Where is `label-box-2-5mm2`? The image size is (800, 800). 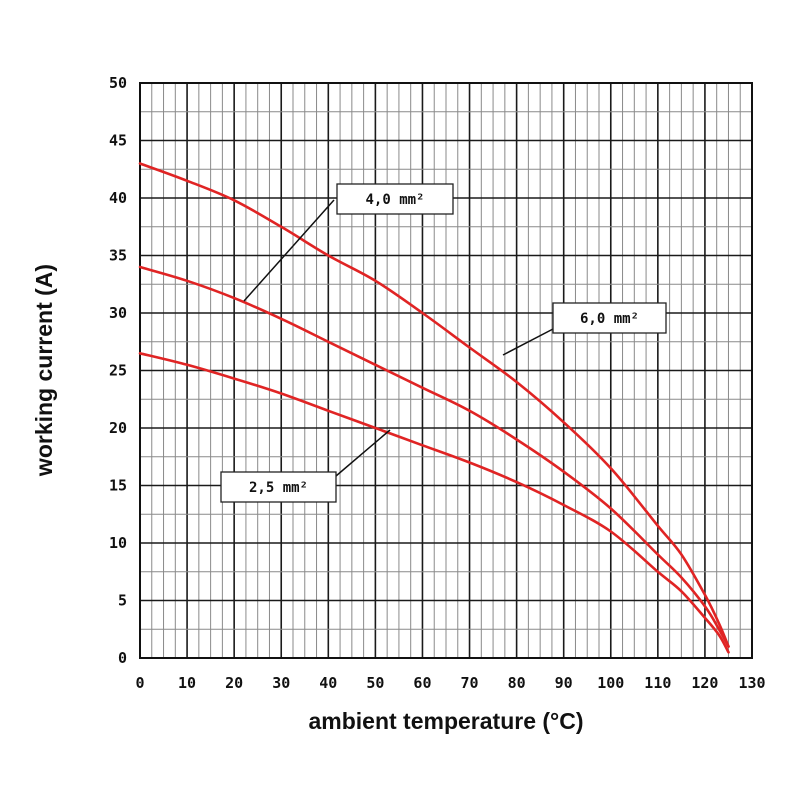 label-box-2-5mm2 is located at coordinates (278, 487).